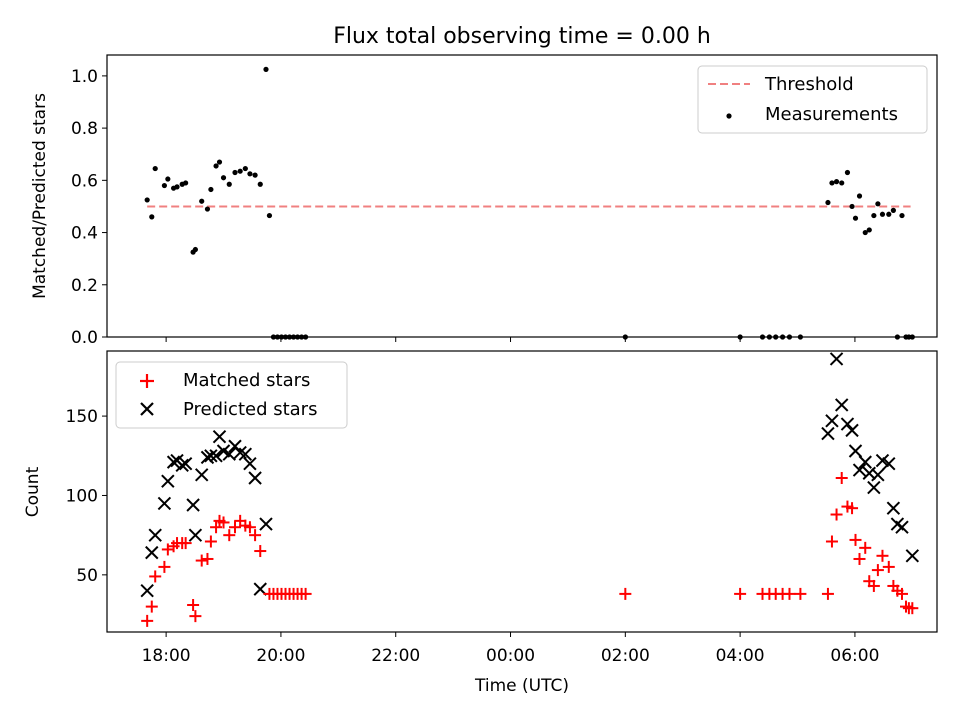 The width and height of the screenshot is (960, 720). Describe the element at coordinates (231, 395) in the screenshot. I see `bottom-legend: Matched stars Predicted stars` at that location.